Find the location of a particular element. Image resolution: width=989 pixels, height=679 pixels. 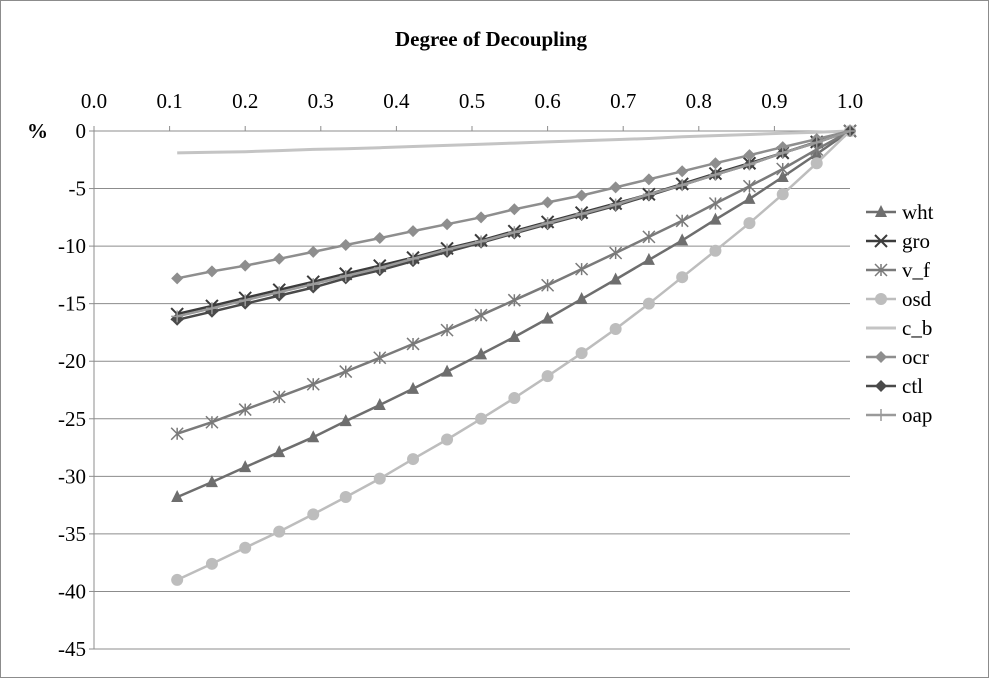

legend-label: gro is located at coordinates (916, 241).